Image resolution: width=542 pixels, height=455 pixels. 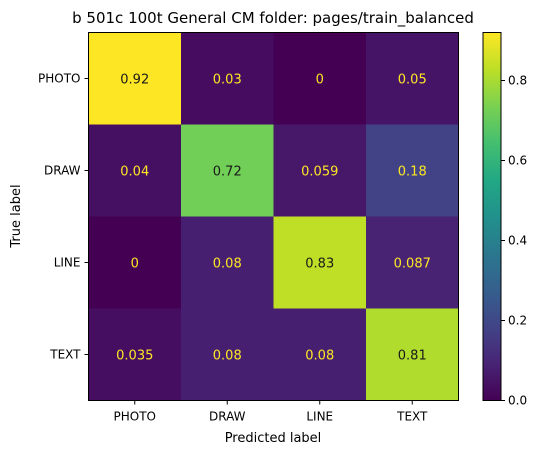 I want to click on cell-value-label: 0.05, so click(x=412, y=80).